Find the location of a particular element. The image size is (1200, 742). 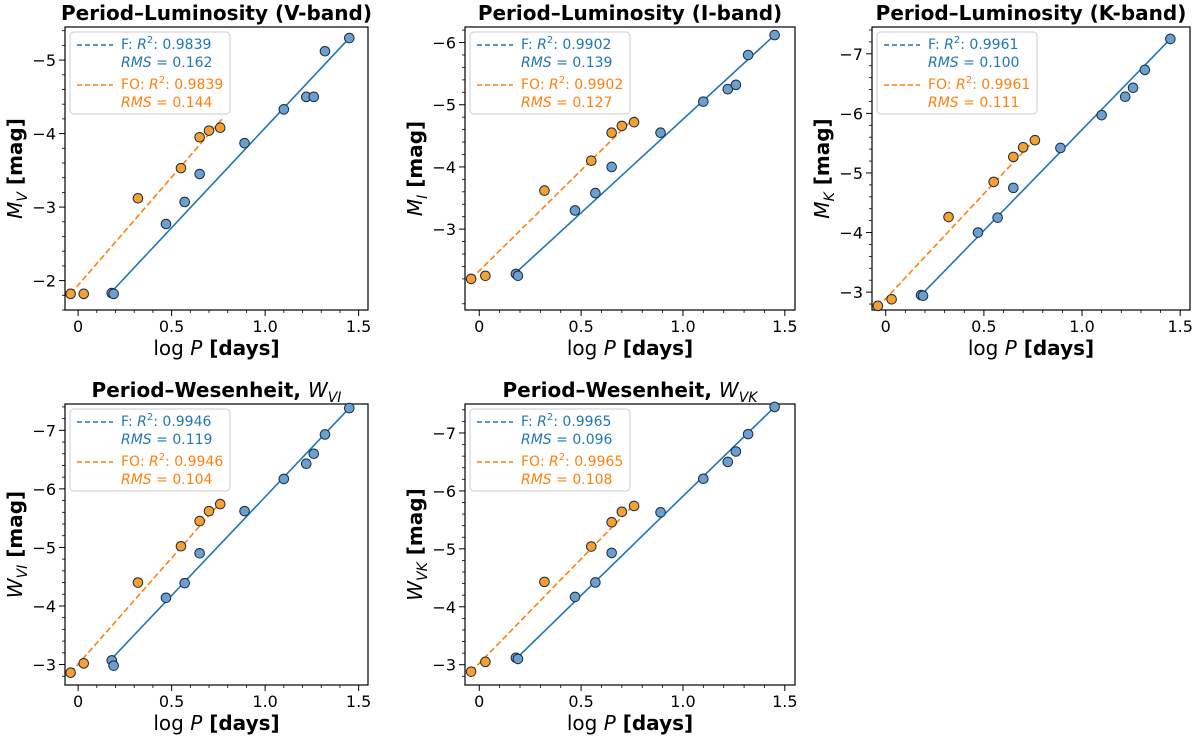

y-axis-label-subscript: K is located at coordinates (830, 195).